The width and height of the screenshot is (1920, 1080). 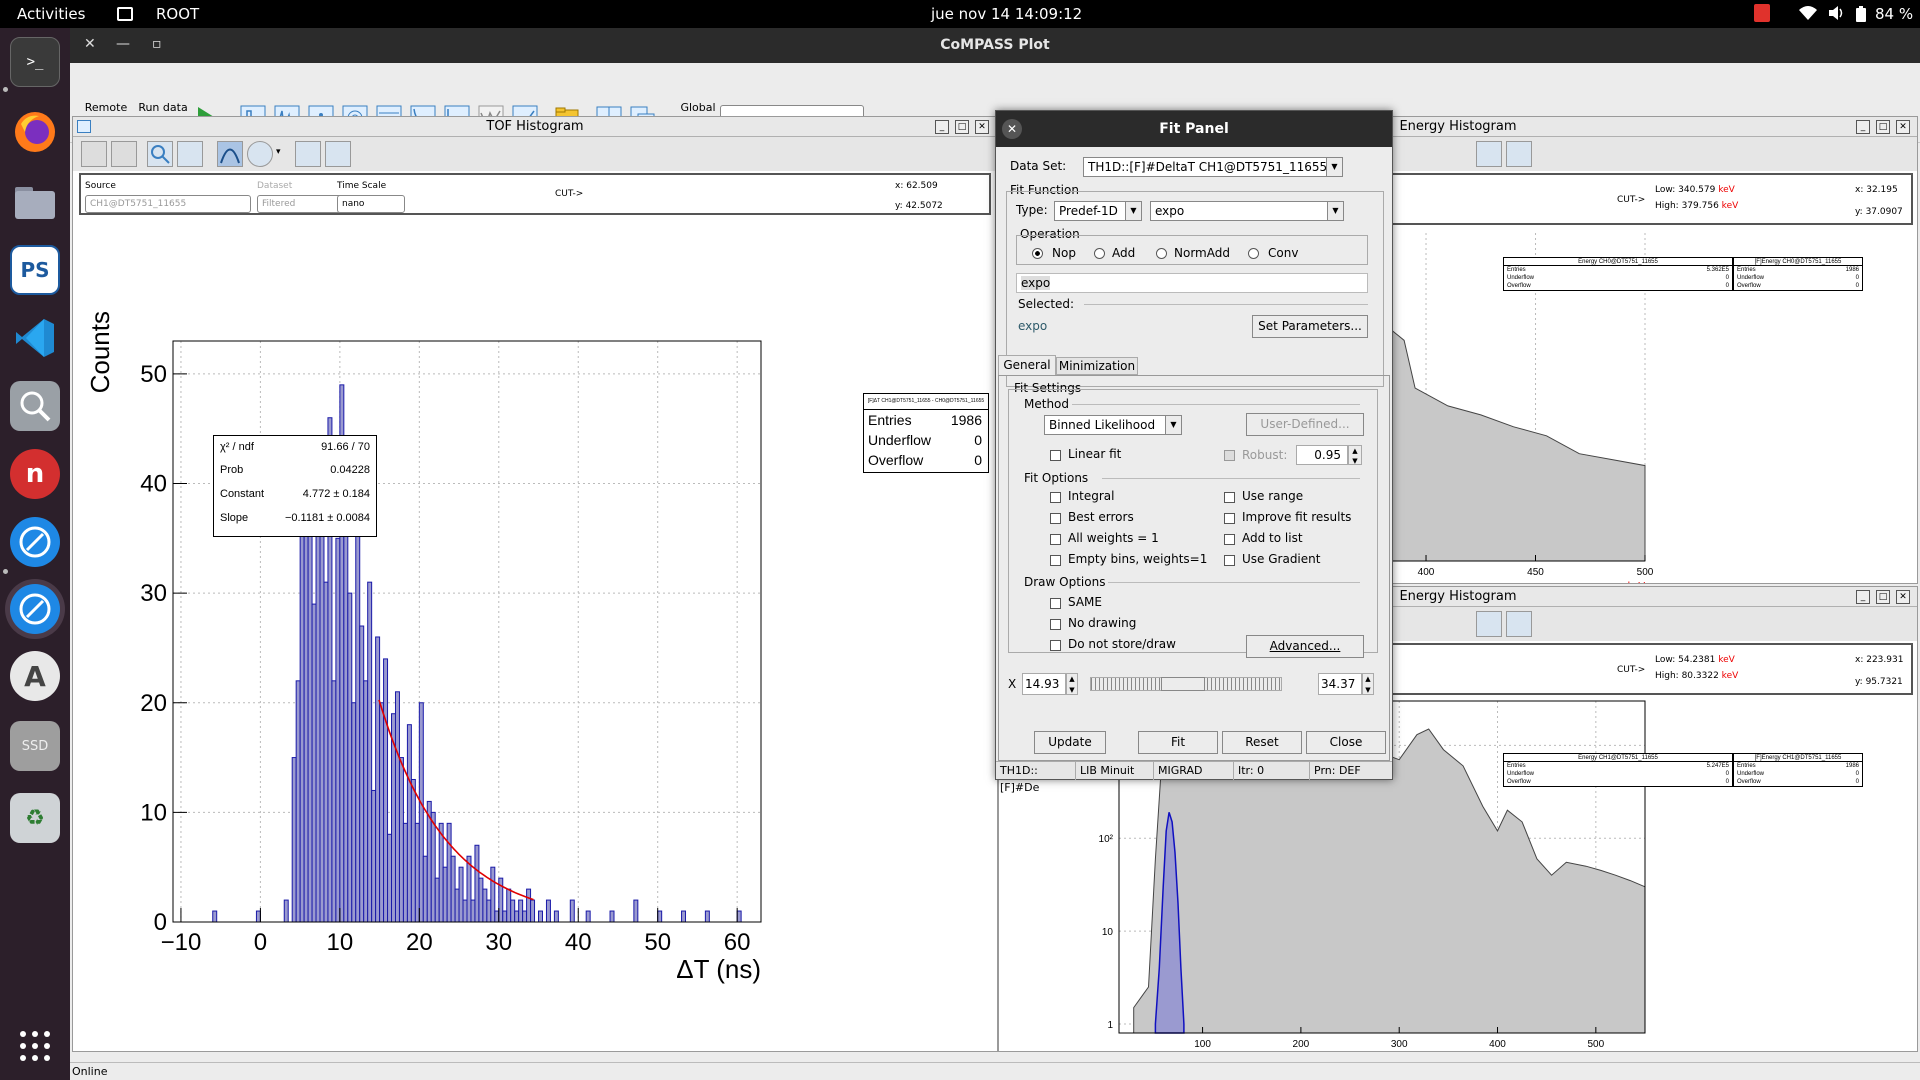 I want to click on status-iterations: Itr: 0, so click(x=1272, y=771).